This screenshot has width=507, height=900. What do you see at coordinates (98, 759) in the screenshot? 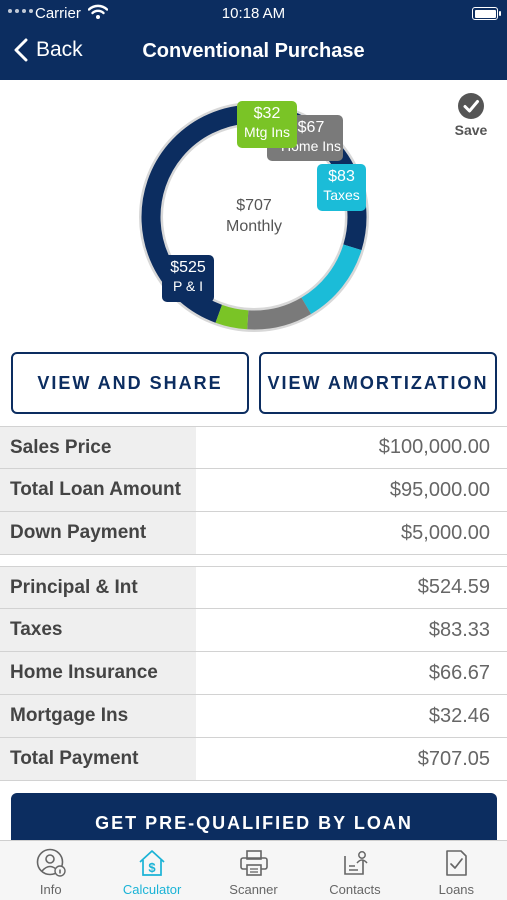
I see `row-label: Total Payment` at bounding box center [98, 759].